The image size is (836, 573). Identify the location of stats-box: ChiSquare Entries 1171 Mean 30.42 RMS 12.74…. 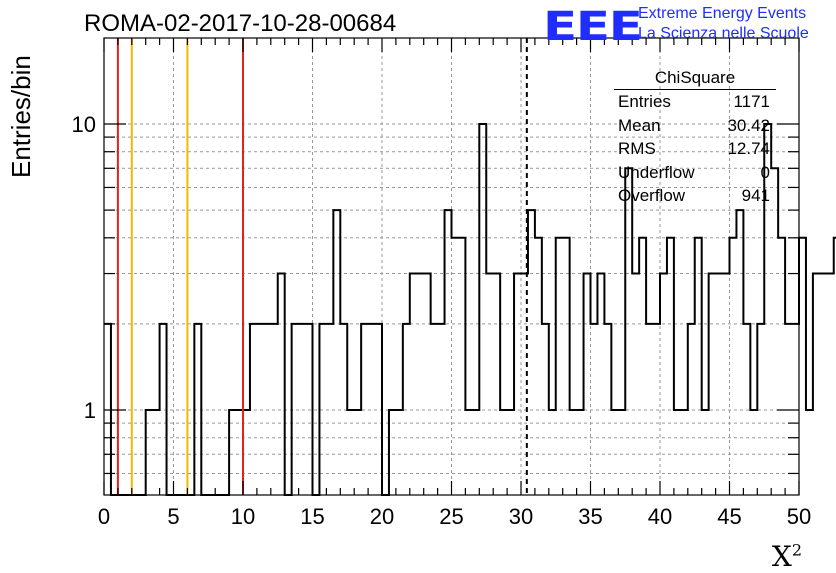
(694, 138).